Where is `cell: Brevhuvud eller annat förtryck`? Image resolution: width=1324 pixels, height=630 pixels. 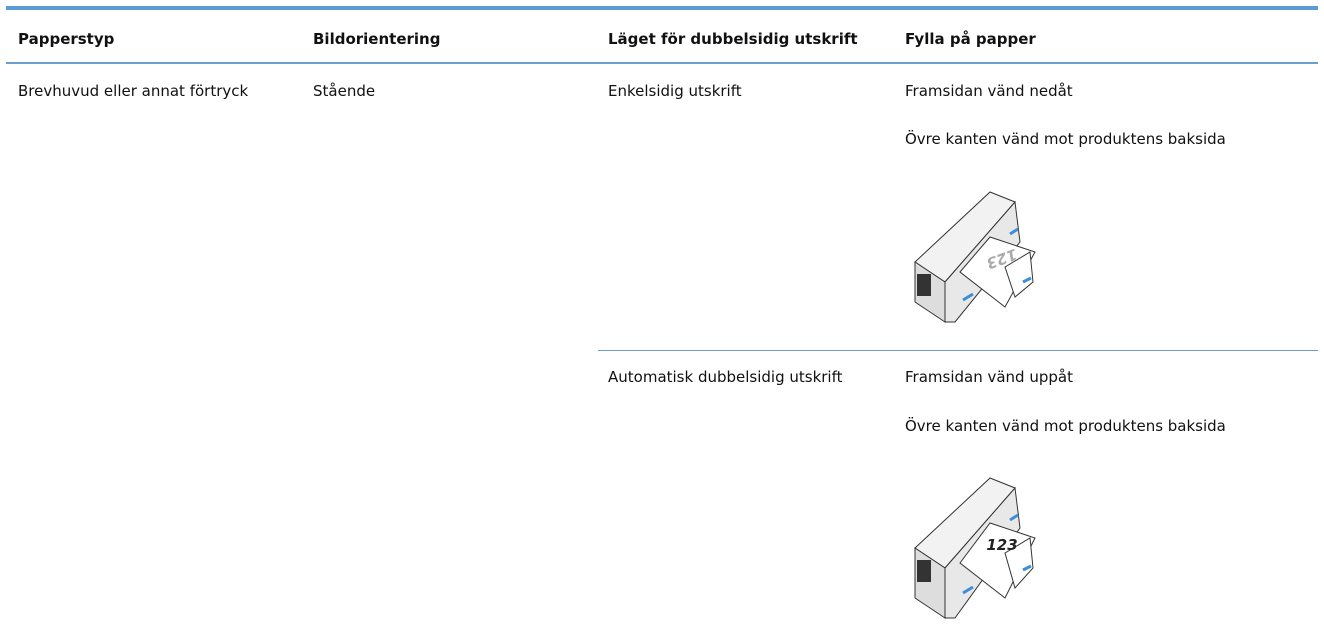 cell: Brevhuvud eller annat förtryck is located at coordinates (133, 91).